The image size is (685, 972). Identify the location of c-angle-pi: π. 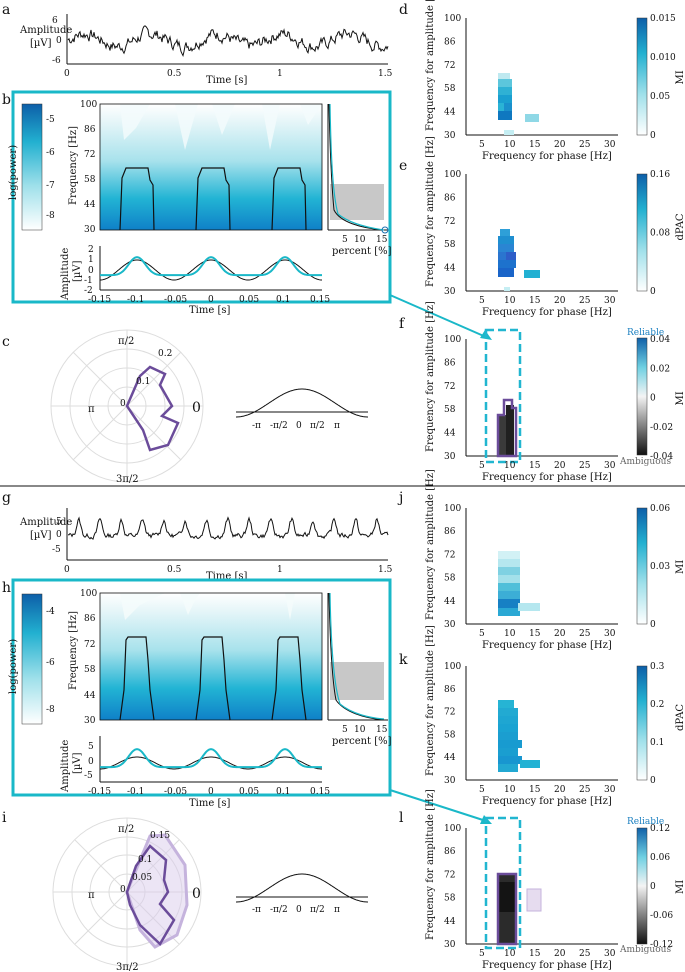
(91, 409).